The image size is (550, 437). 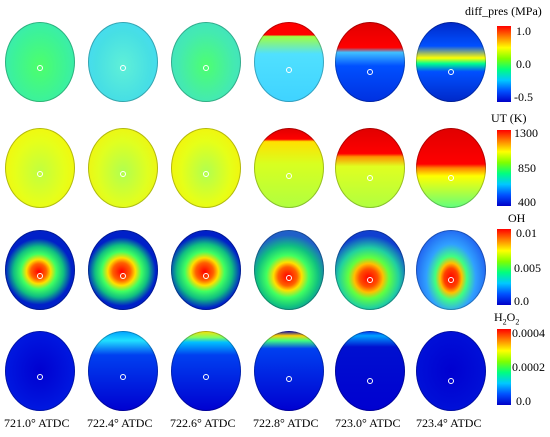 I want to click on panel-oh-723.0, so click(x=370, y=270).